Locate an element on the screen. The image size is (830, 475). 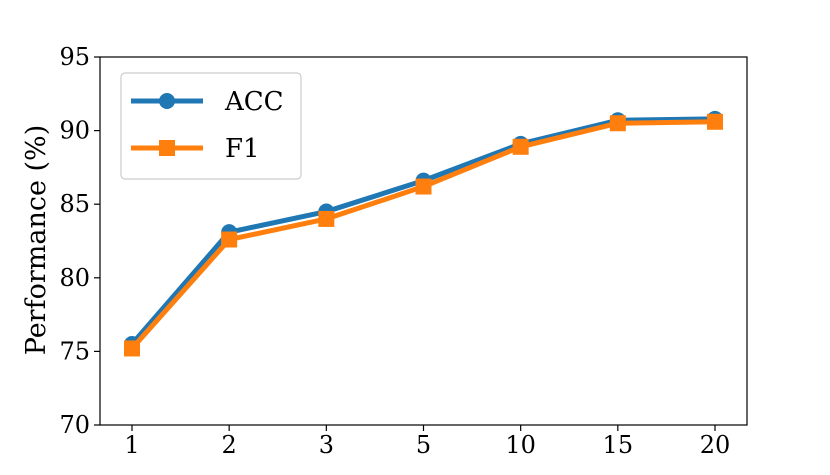
x-tick-label: 15 is located at coordinates (618, 445).